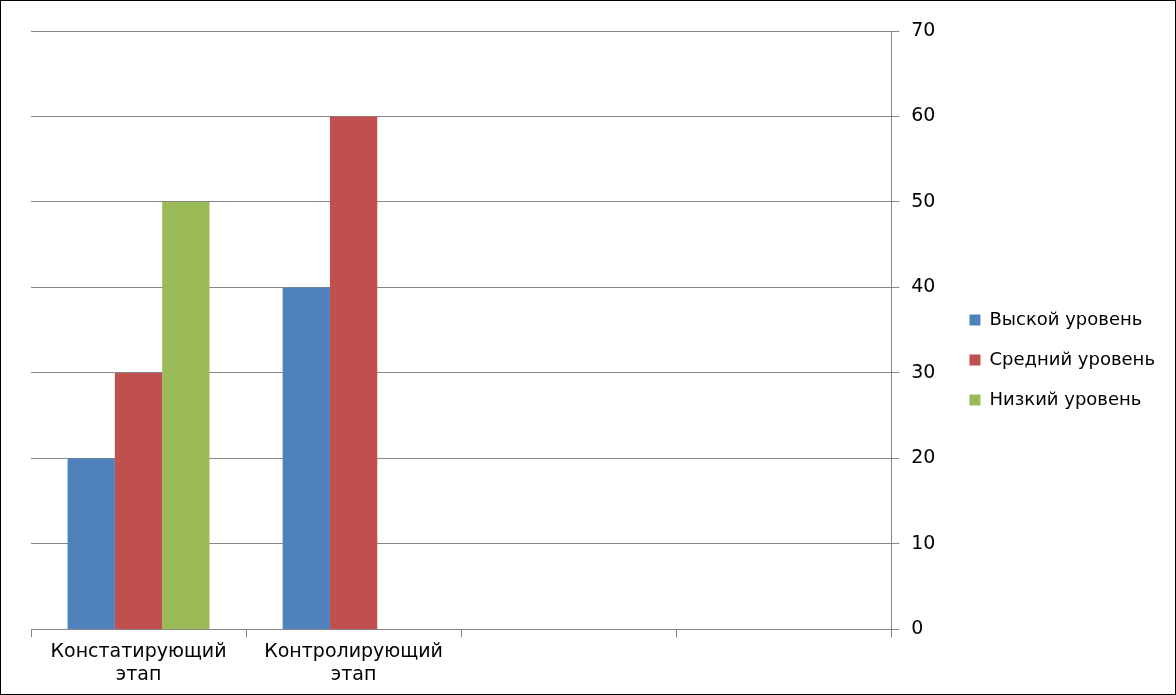 The height and width of the screenshot is (695, 1176). What do you see at coordinates (923, 114) in the screenshot?
I see `y-tick-label: 60` at bounding box center [923, 114].